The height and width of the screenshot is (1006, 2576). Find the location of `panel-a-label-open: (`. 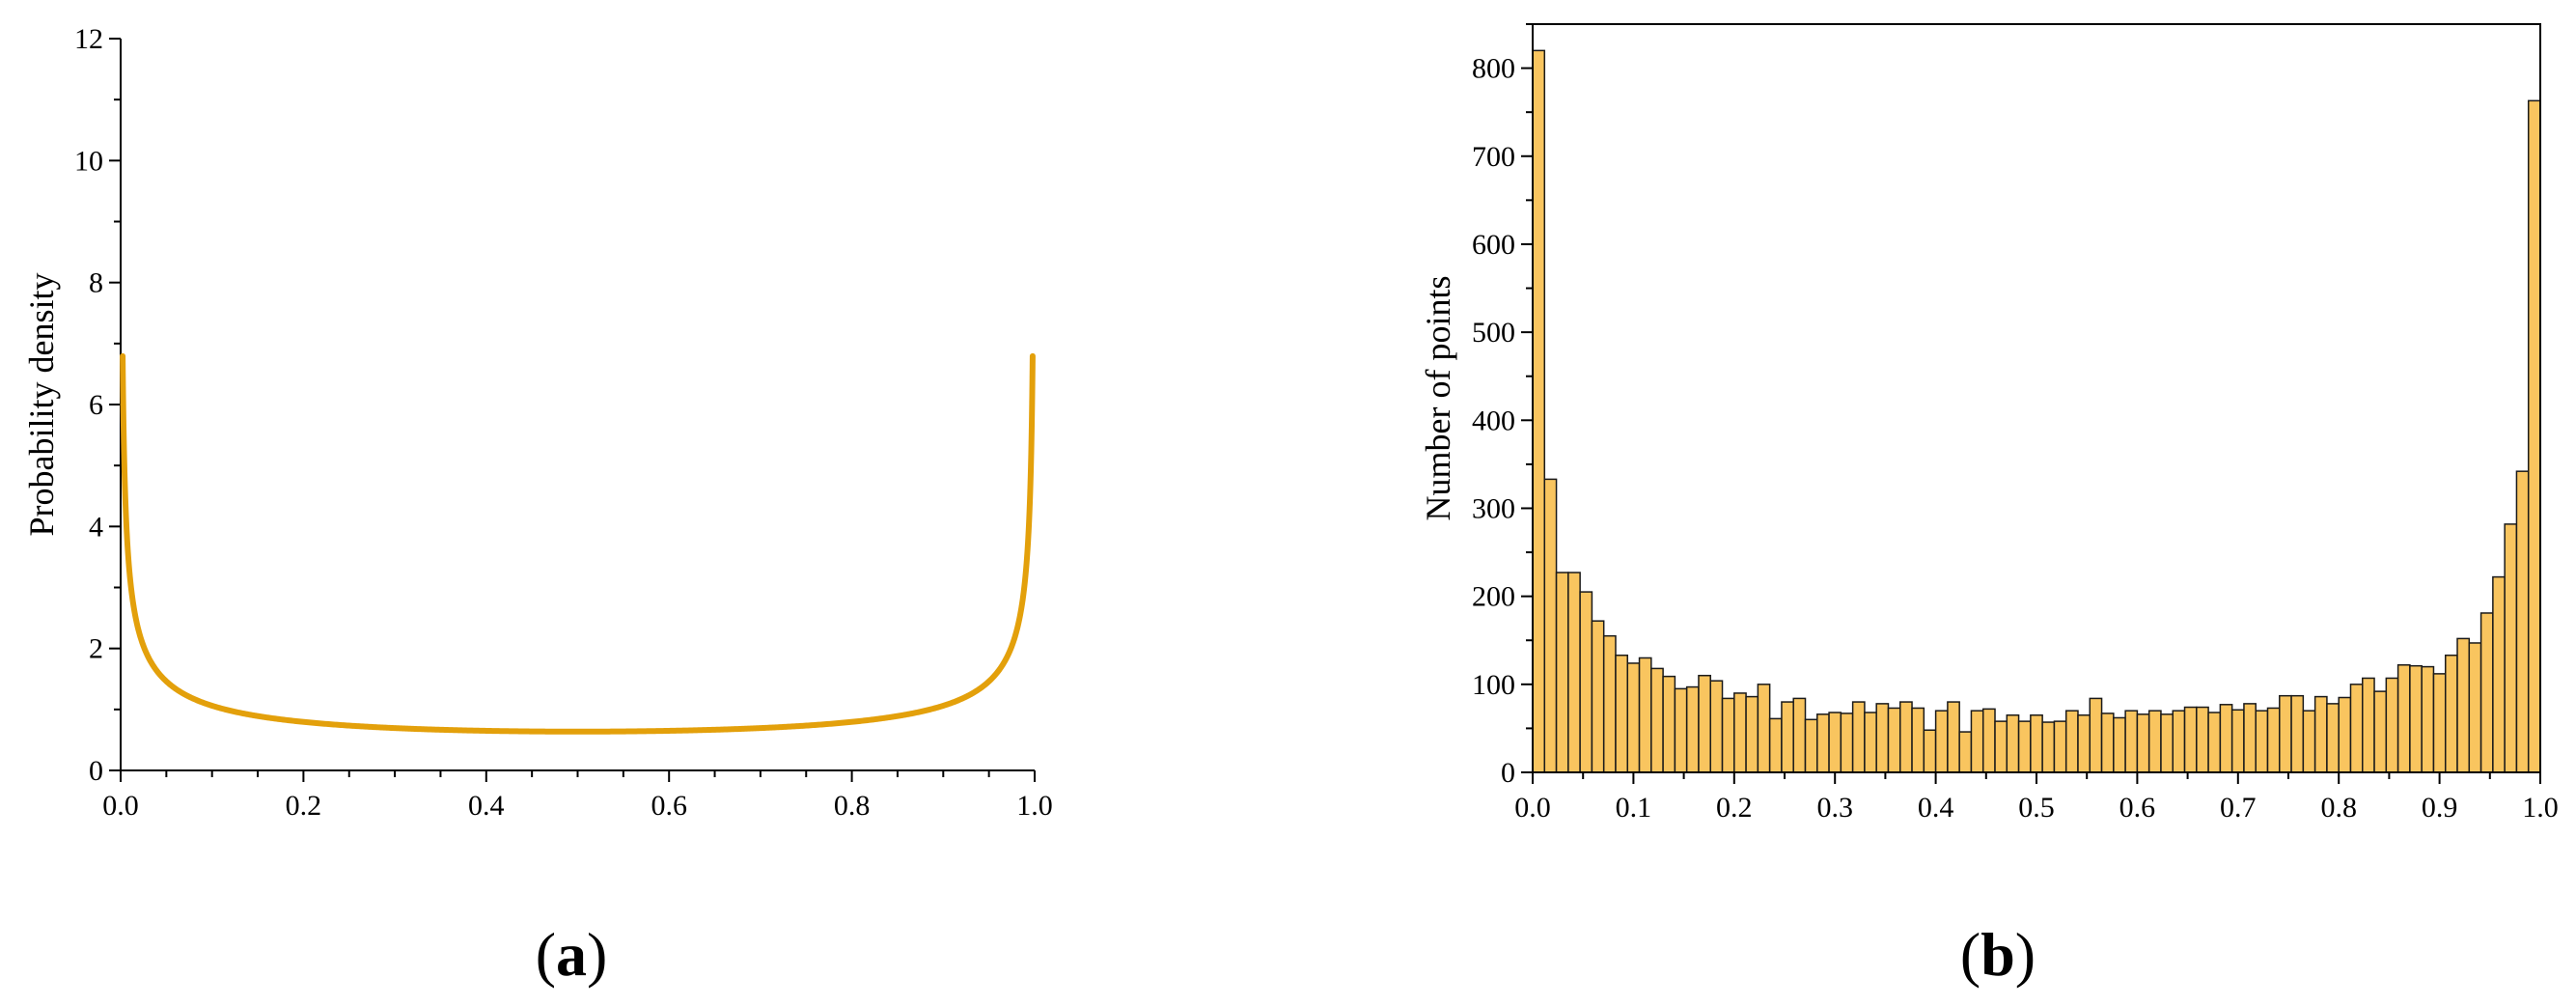

panel-a-label-open: ( is located at coordinates (546, 954).